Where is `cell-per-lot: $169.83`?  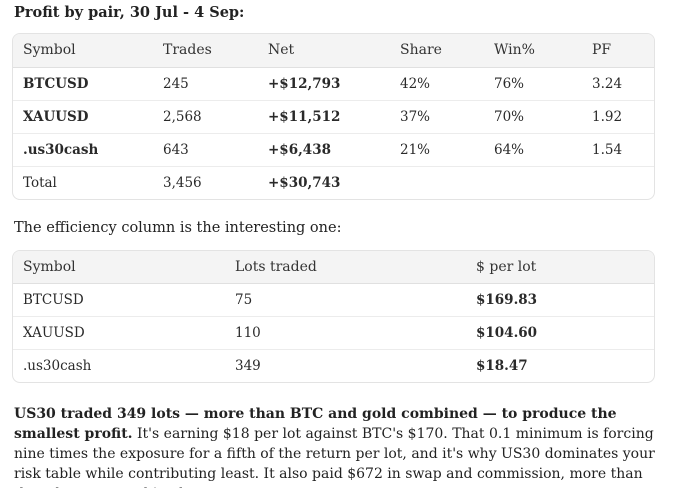 cell-per-lot: $169.83 is located at coordinates (560, 300).